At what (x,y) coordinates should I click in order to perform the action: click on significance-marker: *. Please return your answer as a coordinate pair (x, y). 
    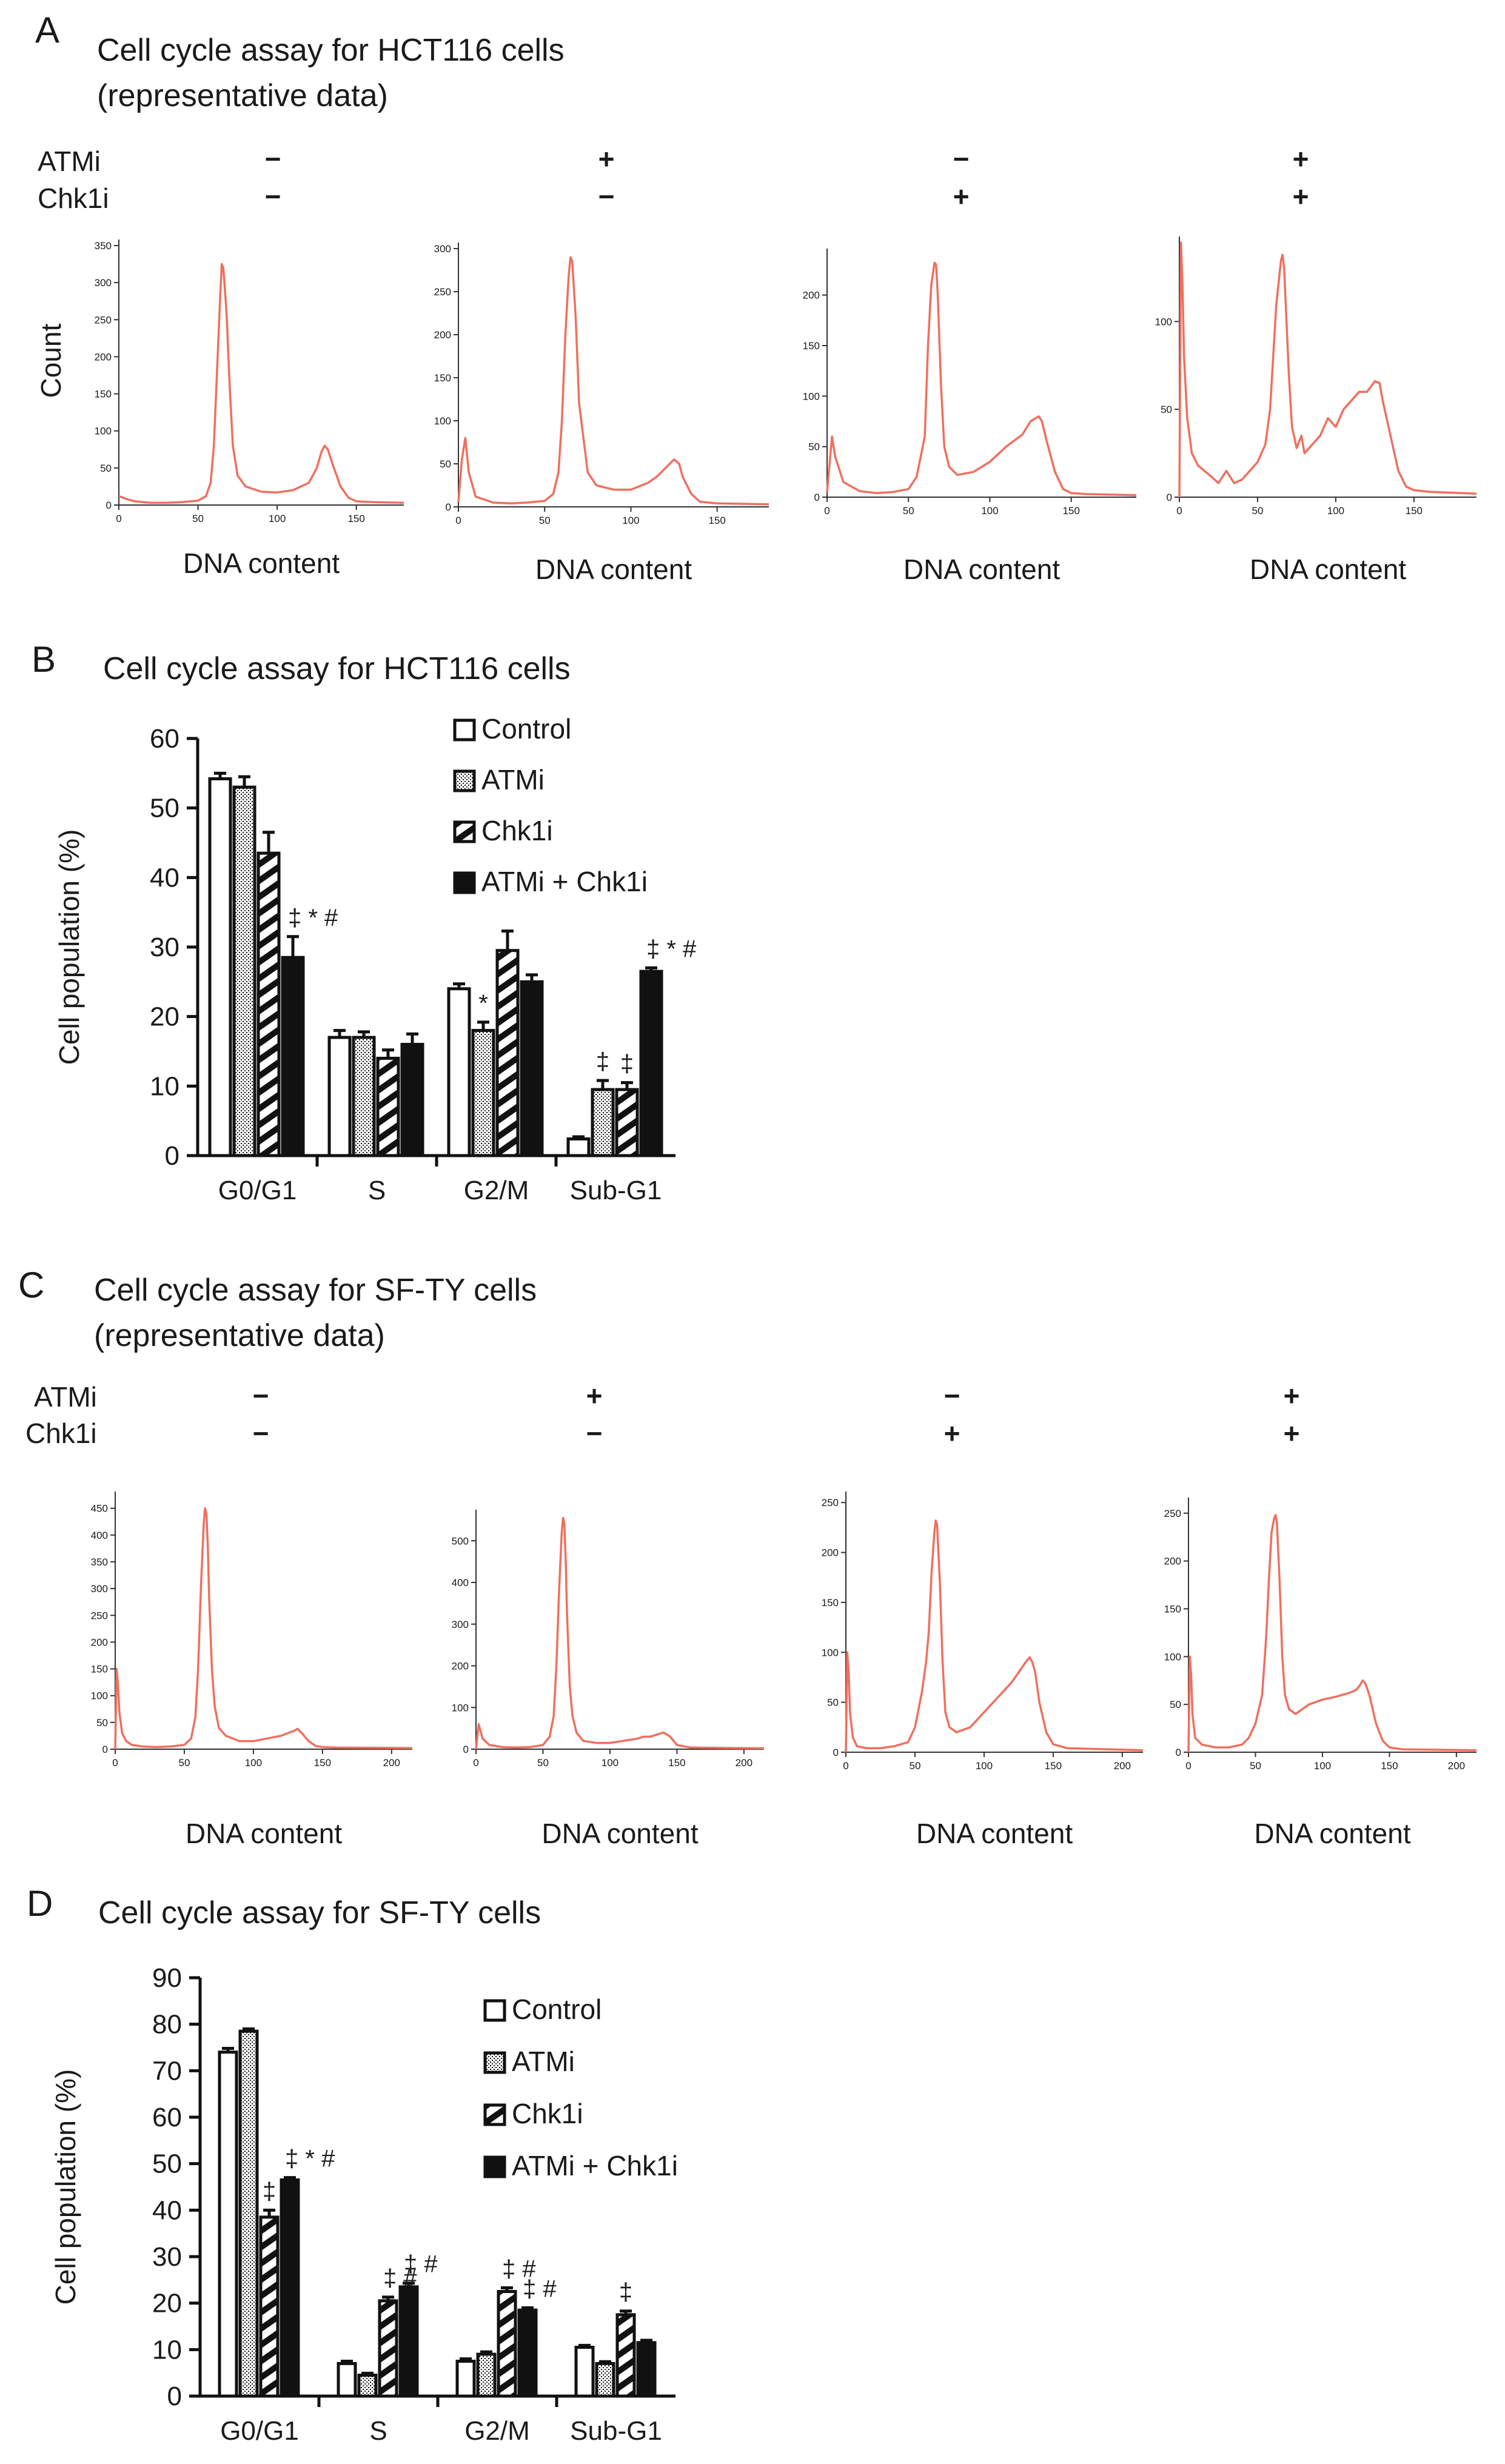
    Looking at the image, I should click on (483, 1003).